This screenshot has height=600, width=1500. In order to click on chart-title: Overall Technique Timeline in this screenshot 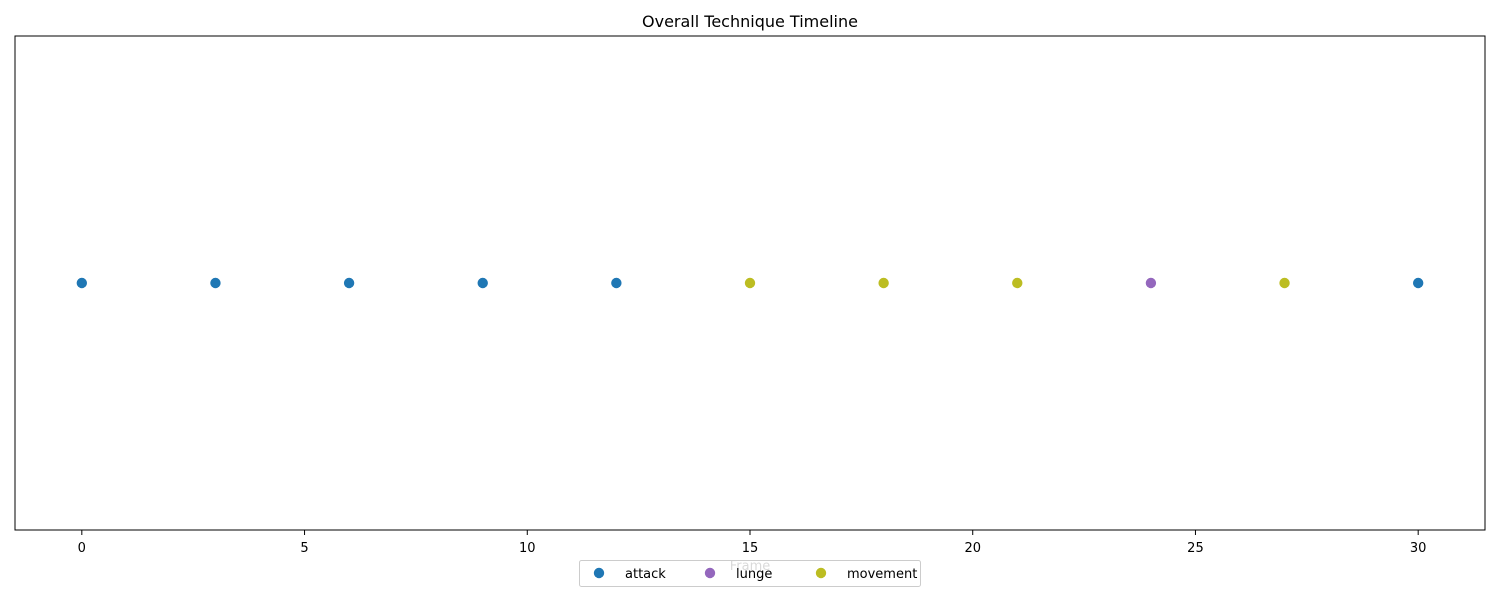, I will do `click(750, 21)`.